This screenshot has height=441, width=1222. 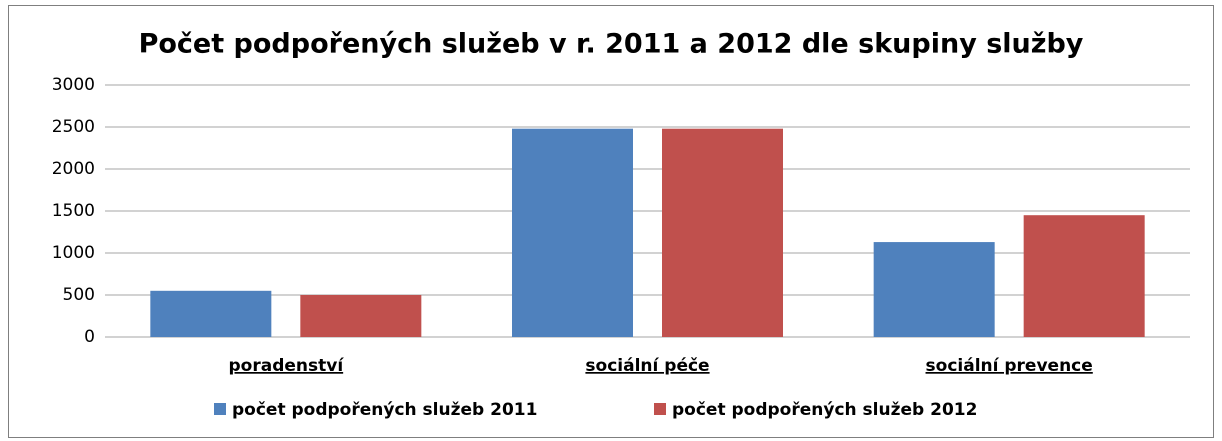 I want to click on x-tick-label: poradenství, so click(x=286, y=366).